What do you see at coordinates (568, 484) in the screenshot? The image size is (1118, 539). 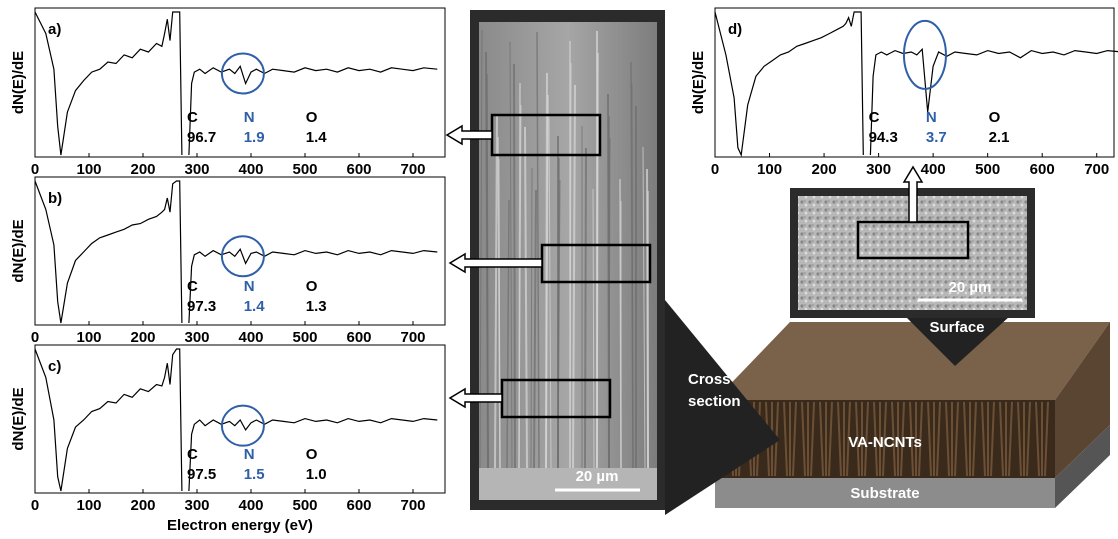 I see `substrate-band` at bounding box center [568, 484].